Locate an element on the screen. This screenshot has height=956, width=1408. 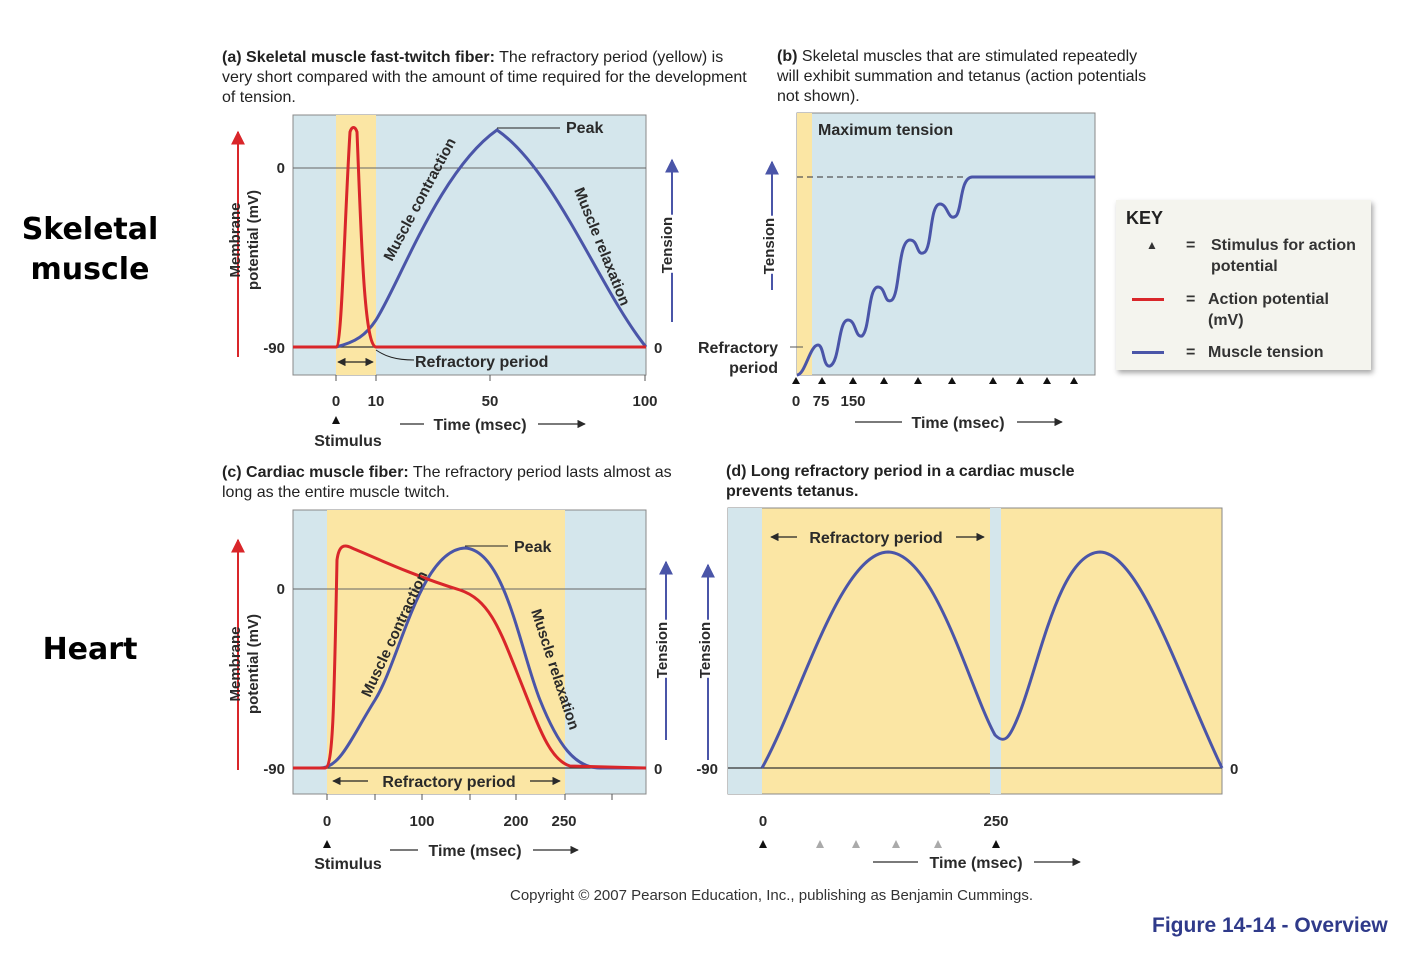
panel-d-pre-stimulus-band is located at coordinates (745, 651).